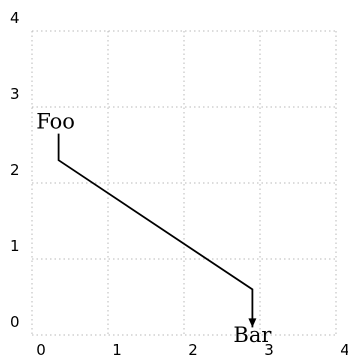 Image resolution: width=348 pixels, height=360 pixels. I want to click on x-tick-label-0: 0, so click(41, 350).